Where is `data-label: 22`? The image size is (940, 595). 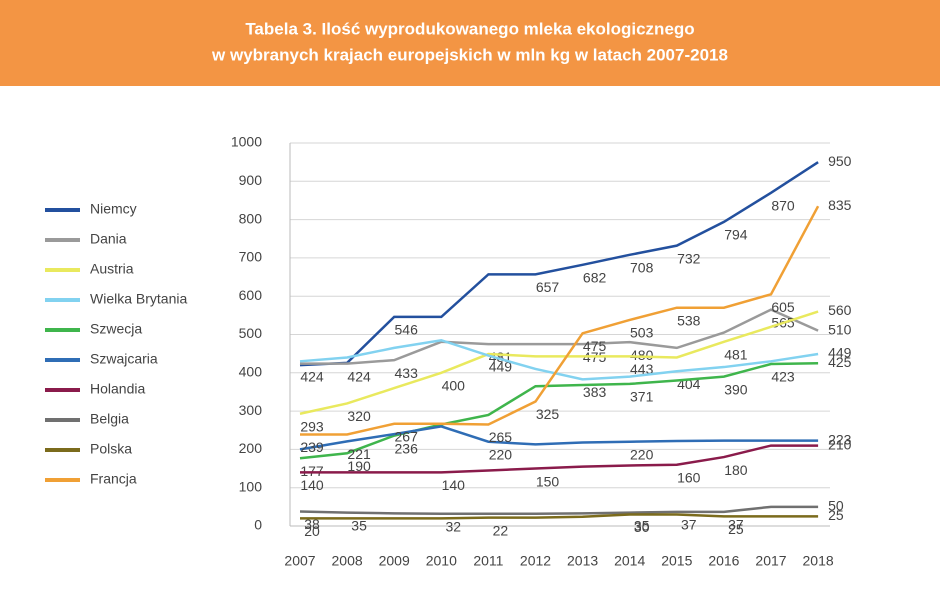
data-label: 22 is located at coordinates (501, 530).